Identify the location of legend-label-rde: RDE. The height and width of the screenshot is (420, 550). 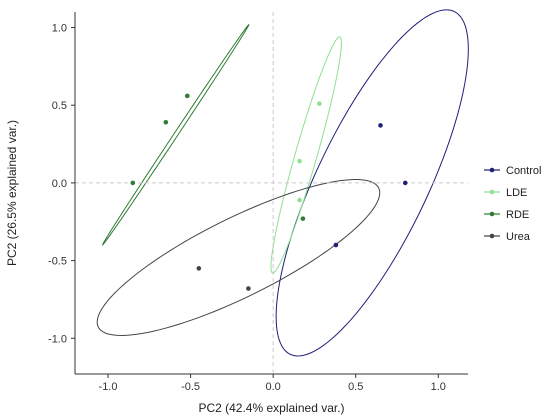
(517, 215).